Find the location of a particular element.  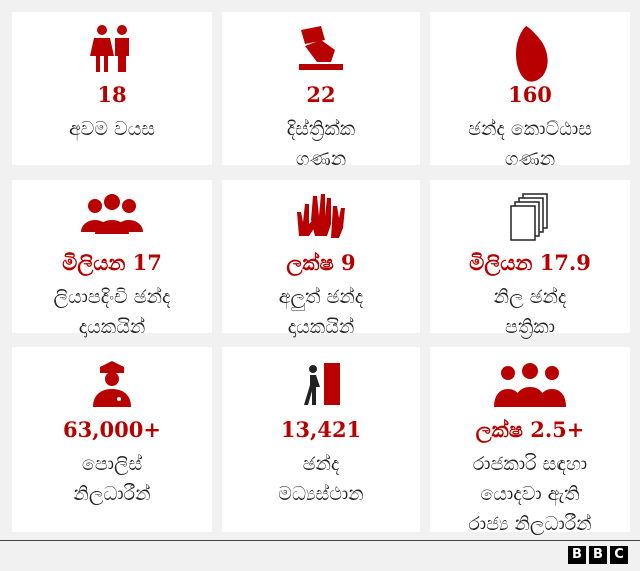

stat-label: ඡන්ද කොට්ඨාස ගණන is located at coordinates (530, 144).